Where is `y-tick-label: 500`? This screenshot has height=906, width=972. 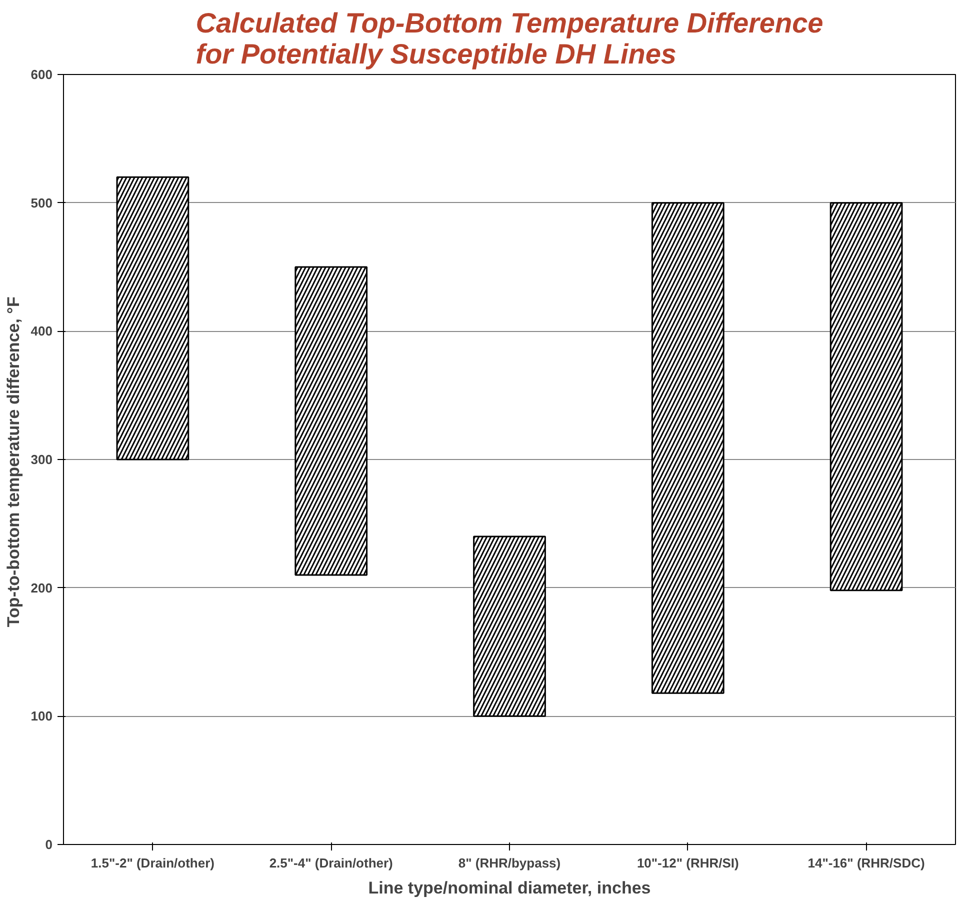
y-tick-label: 500 is located at coordinates (41, 202).